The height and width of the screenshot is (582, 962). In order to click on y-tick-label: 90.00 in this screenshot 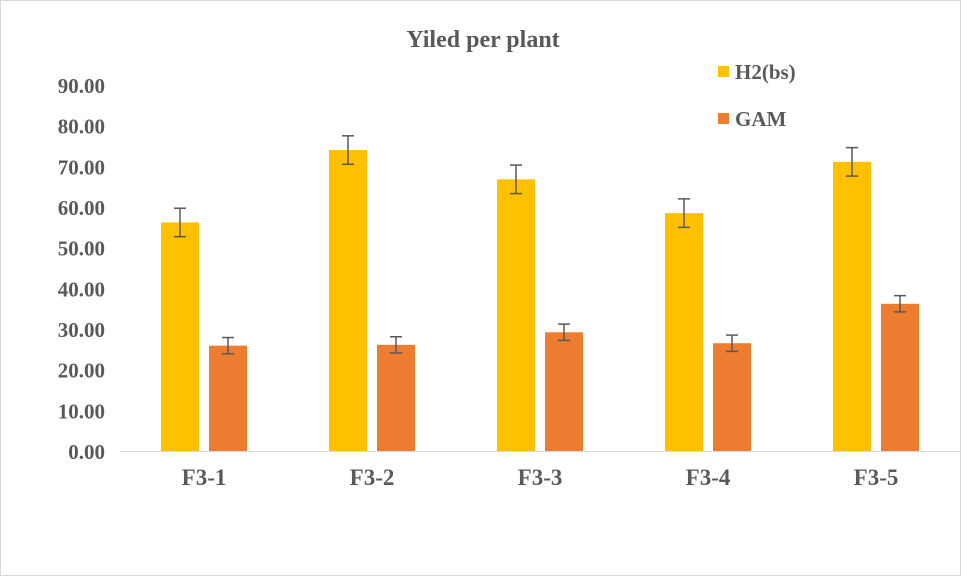, I will do `click(81, 86)`.